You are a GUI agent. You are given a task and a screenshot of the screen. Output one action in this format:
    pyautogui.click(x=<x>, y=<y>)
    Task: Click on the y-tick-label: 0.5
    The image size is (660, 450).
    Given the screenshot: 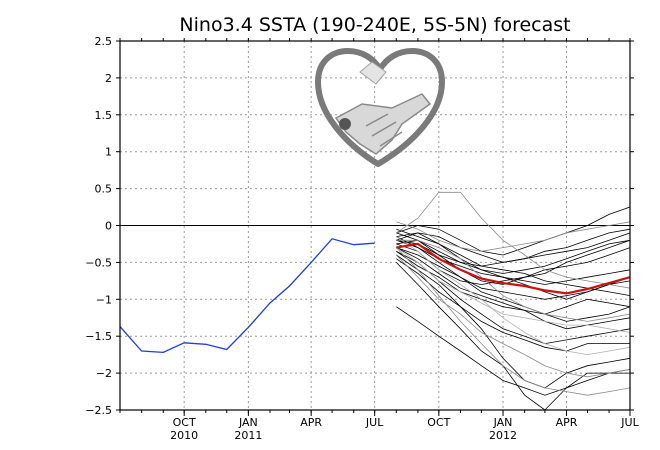 What is the action you would take?
    pyautogui.click(x=104, y=189)
    